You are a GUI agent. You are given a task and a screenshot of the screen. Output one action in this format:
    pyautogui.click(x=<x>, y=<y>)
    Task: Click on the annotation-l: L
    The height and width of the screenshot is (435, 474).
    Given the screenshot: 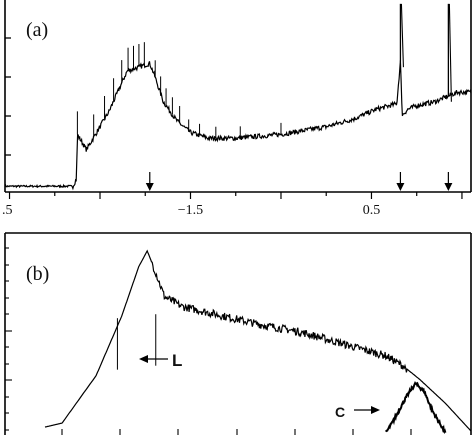 What is the action you would take?
    pyautogui.click(x=160, y=360)
    